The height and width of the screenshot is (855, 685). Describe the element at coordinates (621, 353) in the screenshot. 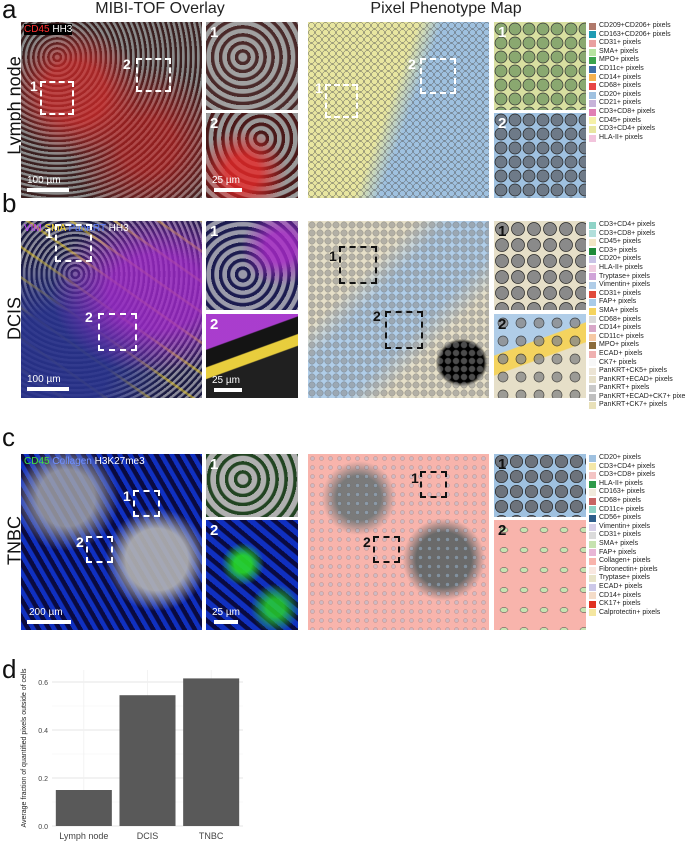

I see `legend-label: ECAD+ pixels` at that location.